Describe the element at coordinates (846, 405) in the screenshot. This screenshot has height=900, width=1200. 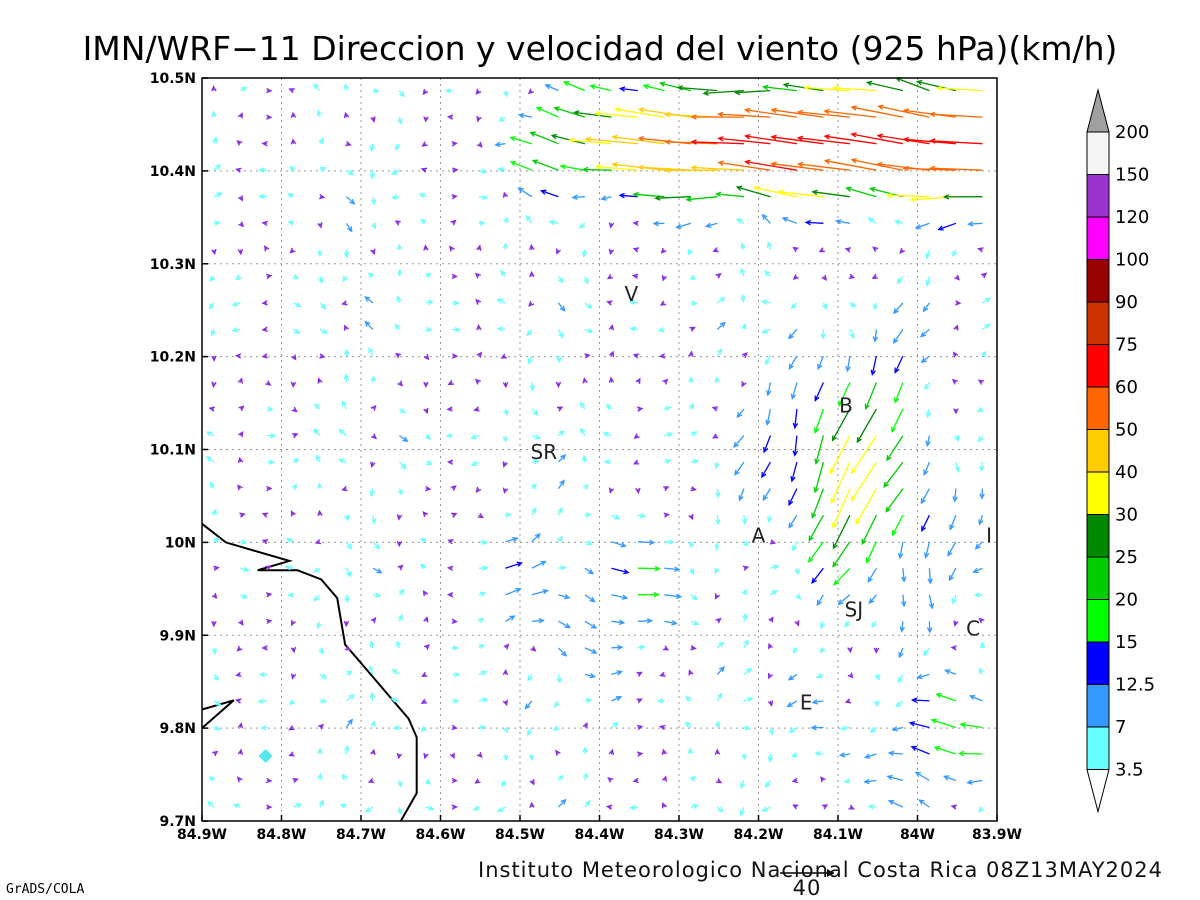
I see `place-label: B` at that location.